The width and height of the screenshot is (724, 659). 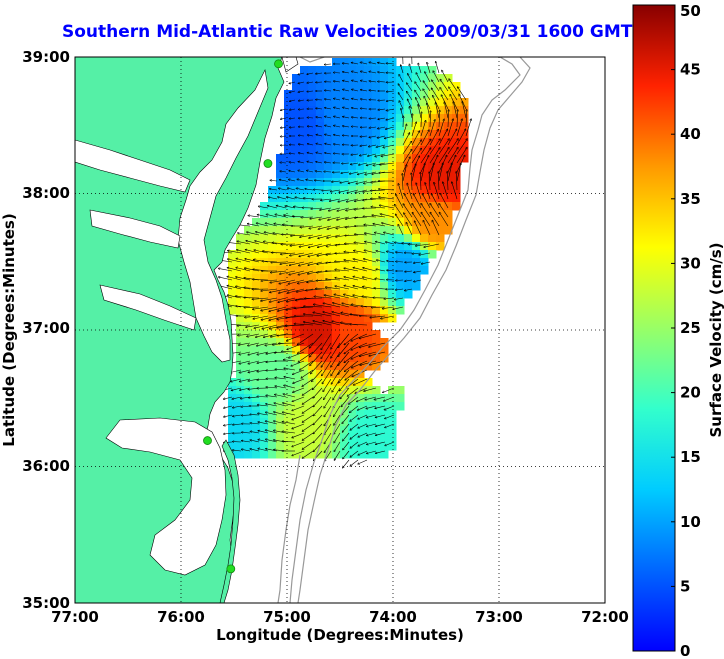 I want to click on colorbar-tick-label: 40, so click(x=690, y=134).